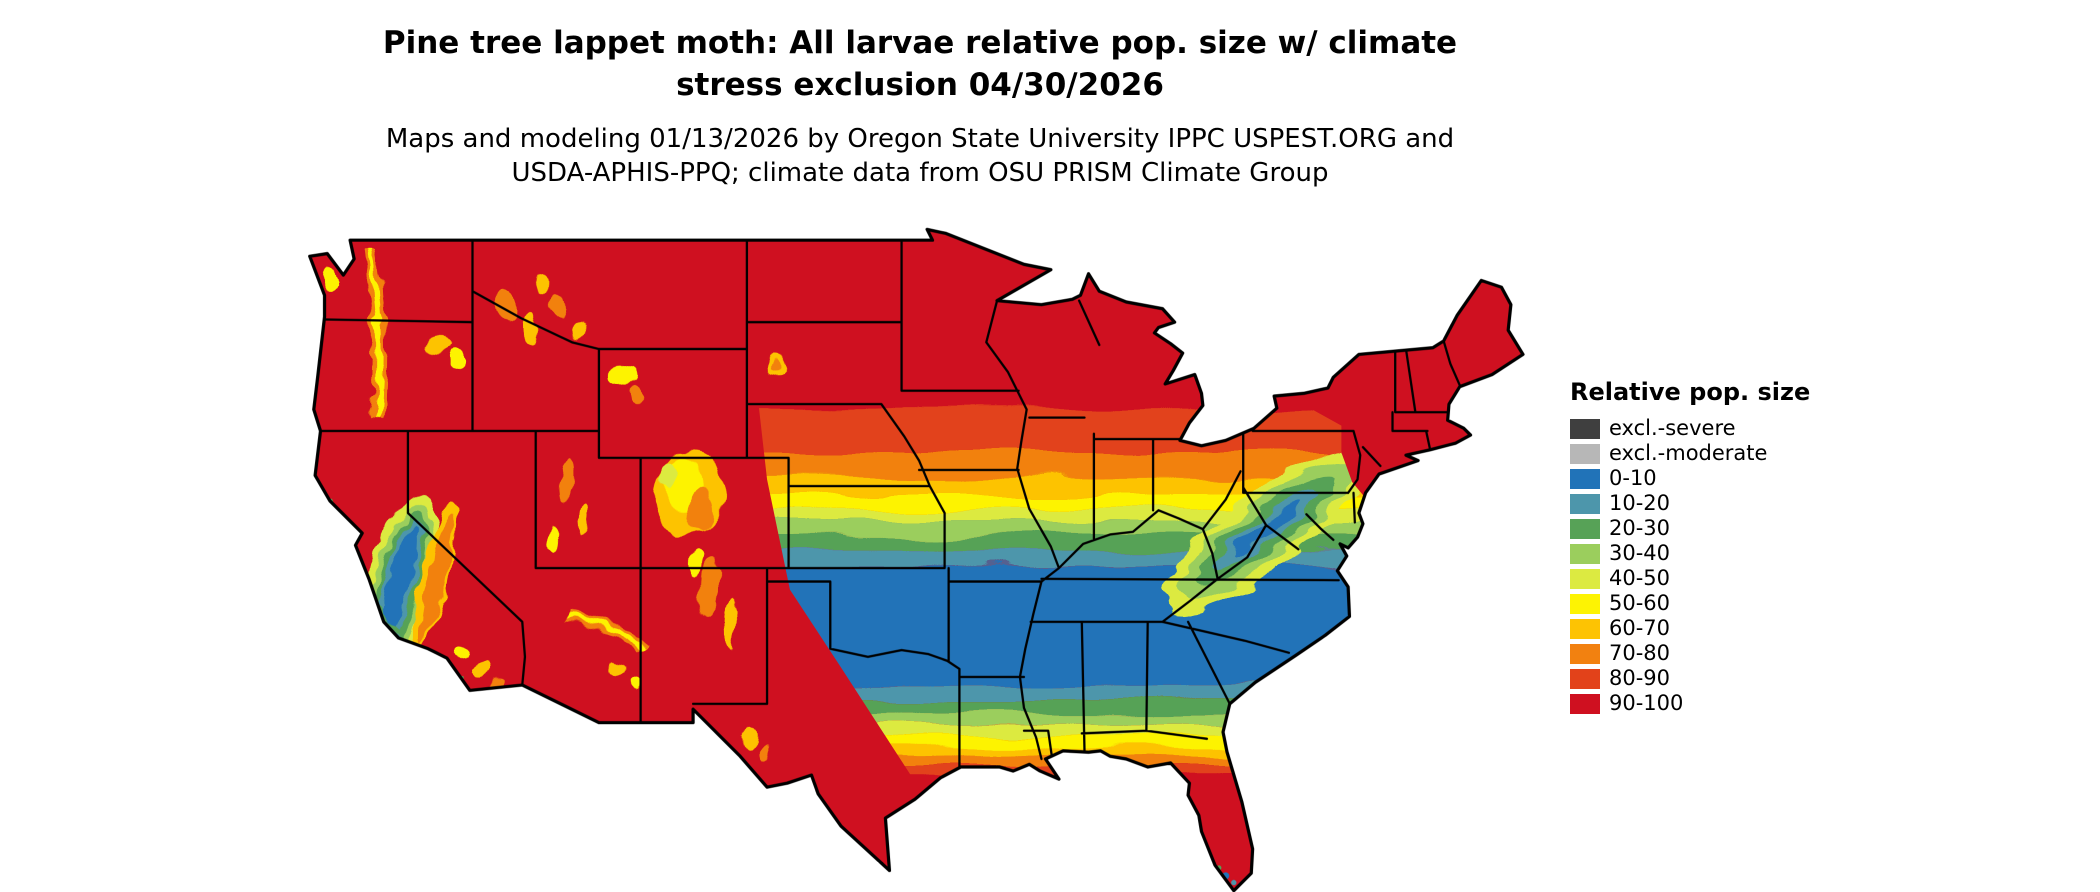 This screenshot has height=892, width=2100. I want to click on legend-item: excl.-moderate, so click(1720, 453).